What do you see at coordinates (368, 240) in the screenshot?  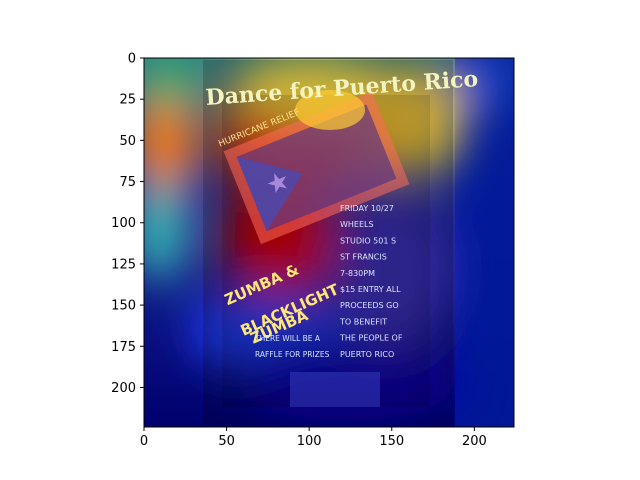 I see `poster-detail-line: STUDIO 501 S` at bounding box center [368, 240].